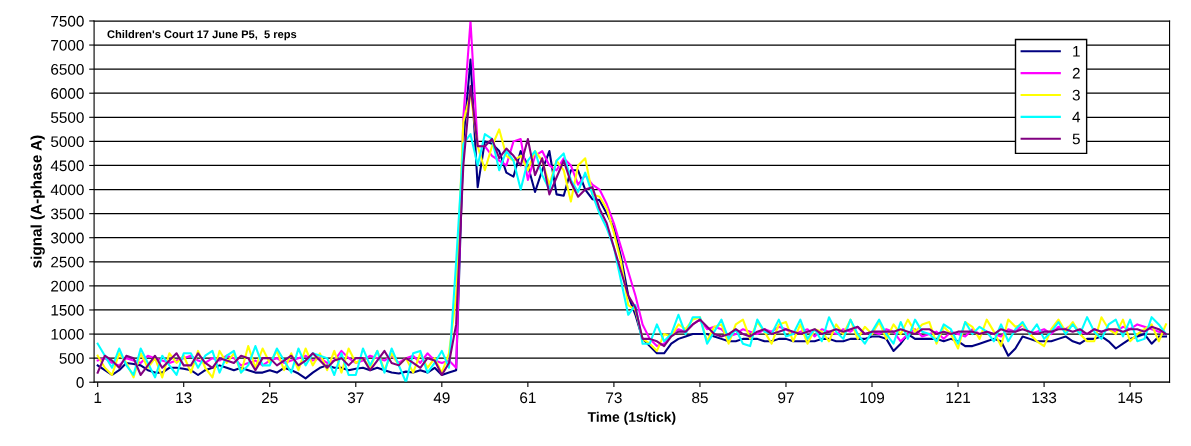 The image size is (1191, 446). I want to click on legend-label: 4, so click(1076, 117).